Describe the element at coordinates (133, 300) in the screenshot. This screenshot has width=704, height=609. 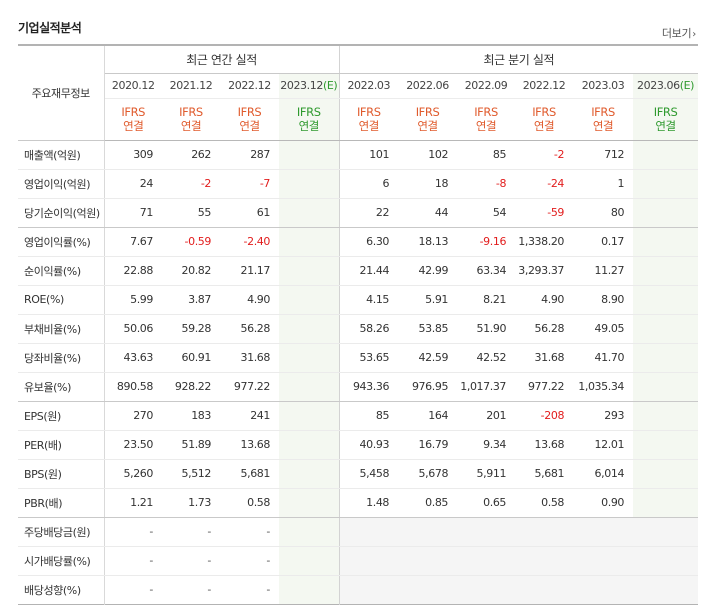
I see `table-cell: 5.99` at that location.